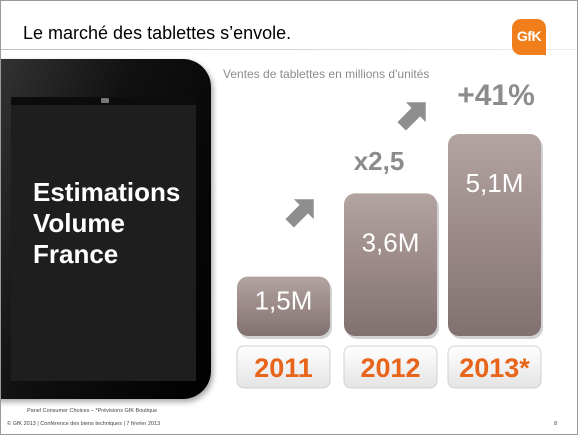  What do you see at coordinates (495, 183) in the screenshot?
I see `bar-value-label: 5,1M` at bounding box center [495, 183].